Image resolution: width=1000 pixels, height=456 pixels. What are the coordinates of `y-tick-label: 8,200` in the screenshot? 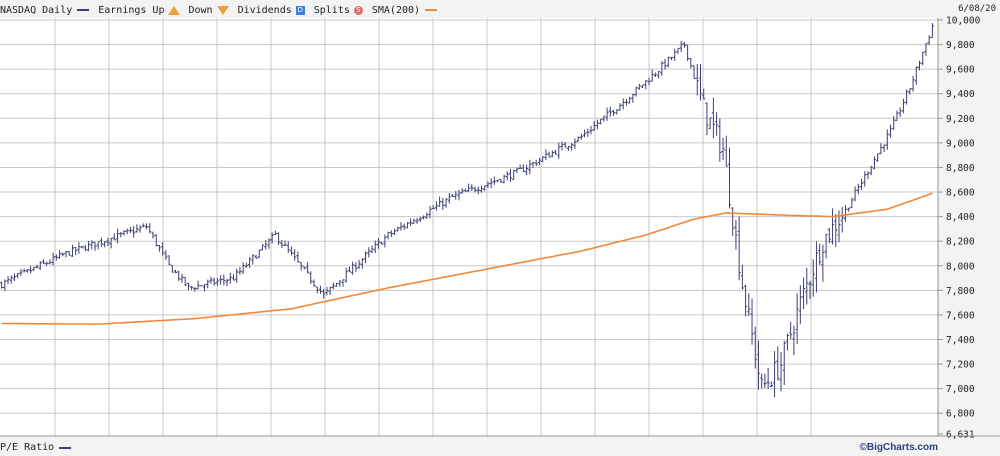 It's located at (960, 242).